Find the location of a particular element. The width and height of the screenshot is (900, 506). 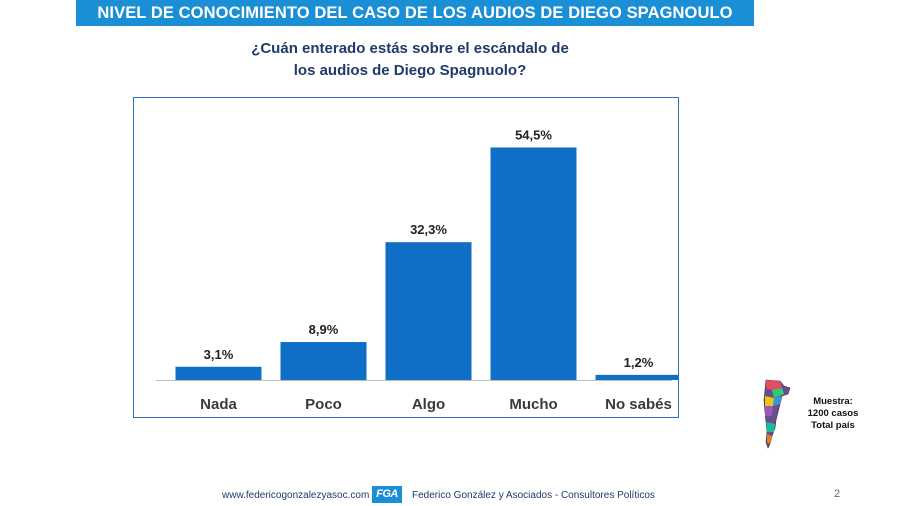

bar-algo is located at coordinates (428, 311).